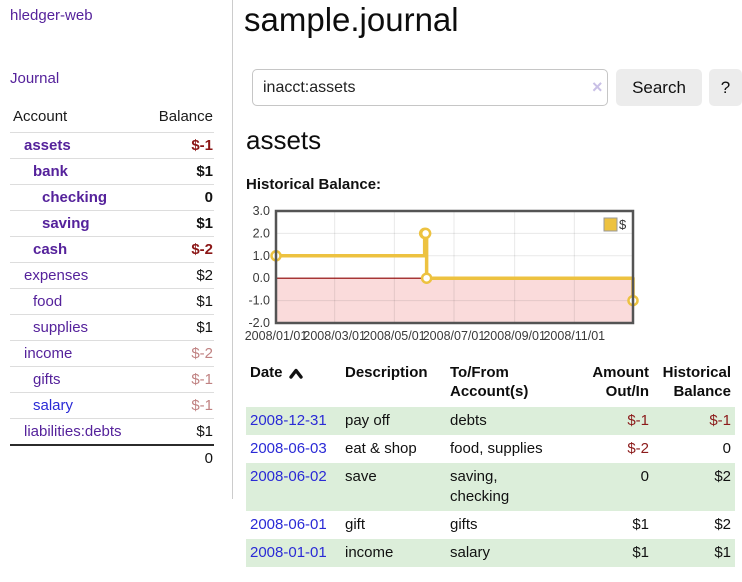  Describe the element at coordinates (334, 336) in the screenshot. I see `svg-text: 2008/03/01` at that location.